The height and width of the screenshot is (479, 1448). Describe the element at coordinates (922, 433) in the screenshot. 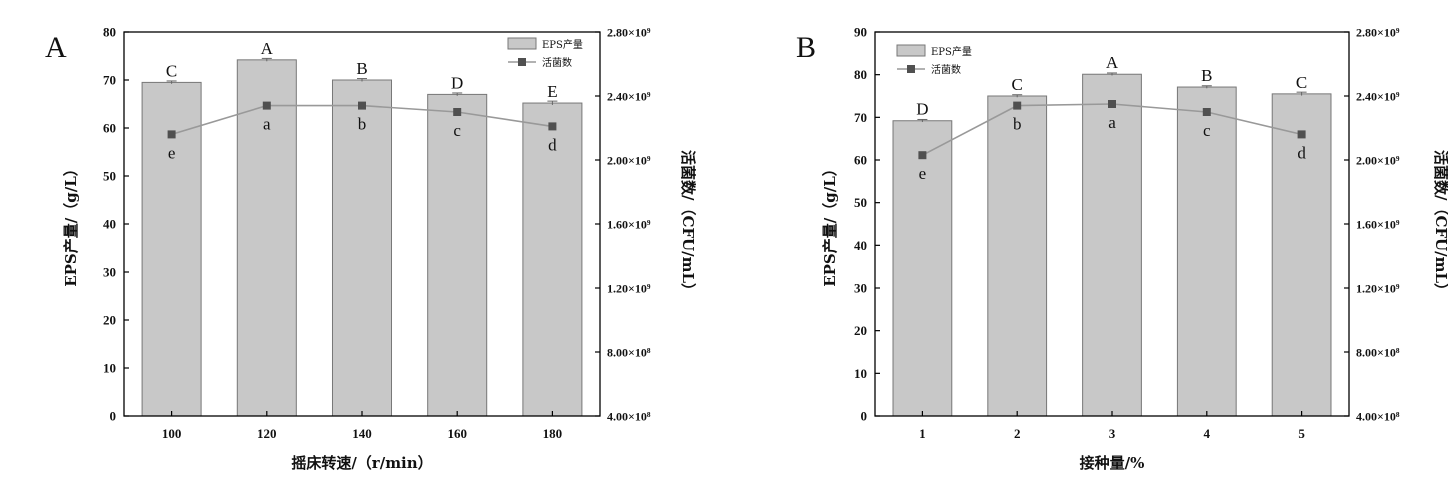

I see `x-tick-label: 1` at that location.